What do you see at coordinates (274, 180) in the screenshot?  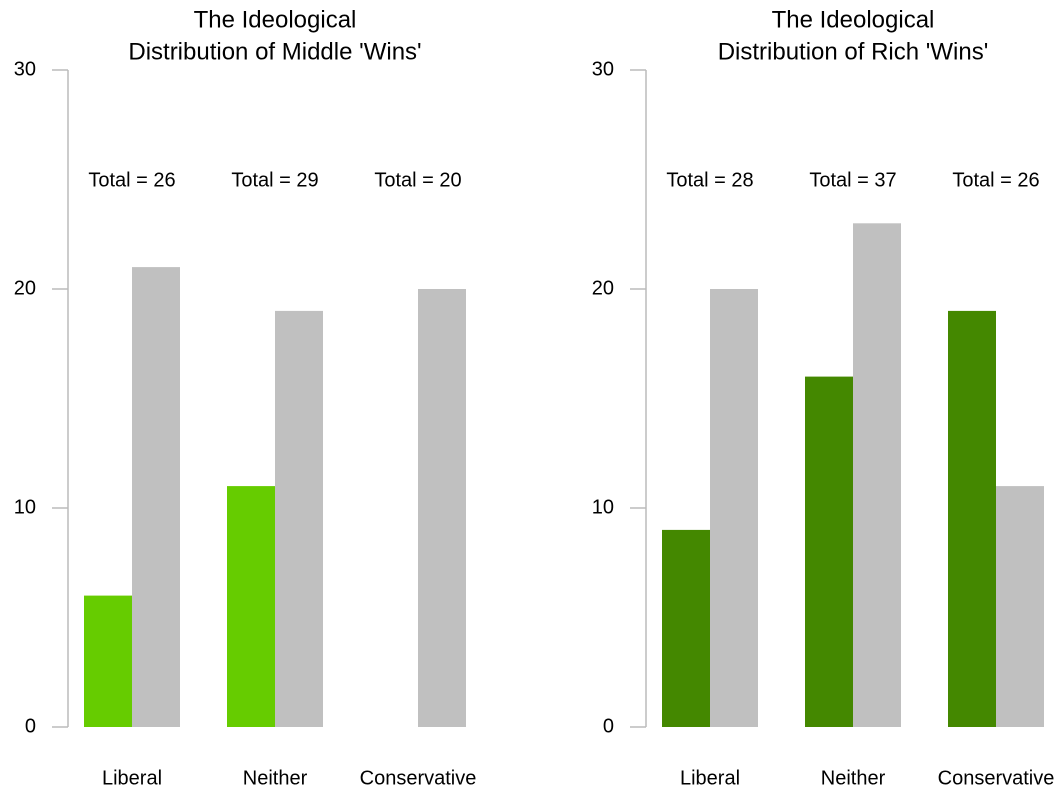 I see `annotation: Total = 29` at bounding box center [274, 180].